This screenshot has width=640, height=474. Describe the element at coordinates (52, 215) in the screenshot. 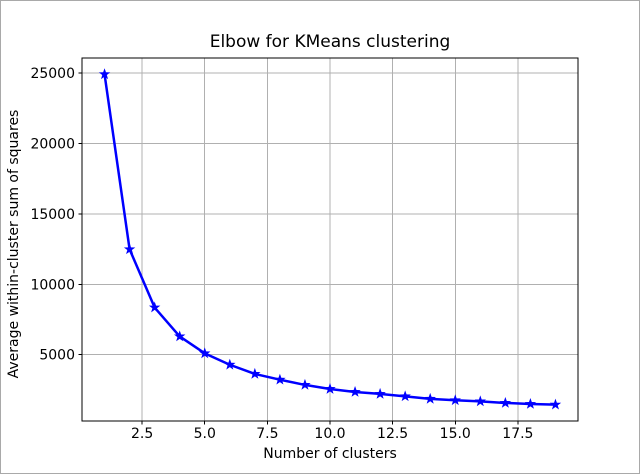

I see `y-tick-label: 15000` at that location.